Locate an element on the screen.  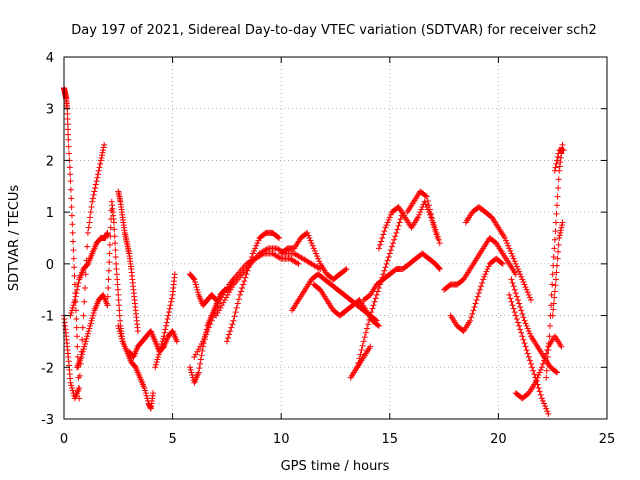
x-axis-label: GPS time / hours is located at coordinates (335, 466).